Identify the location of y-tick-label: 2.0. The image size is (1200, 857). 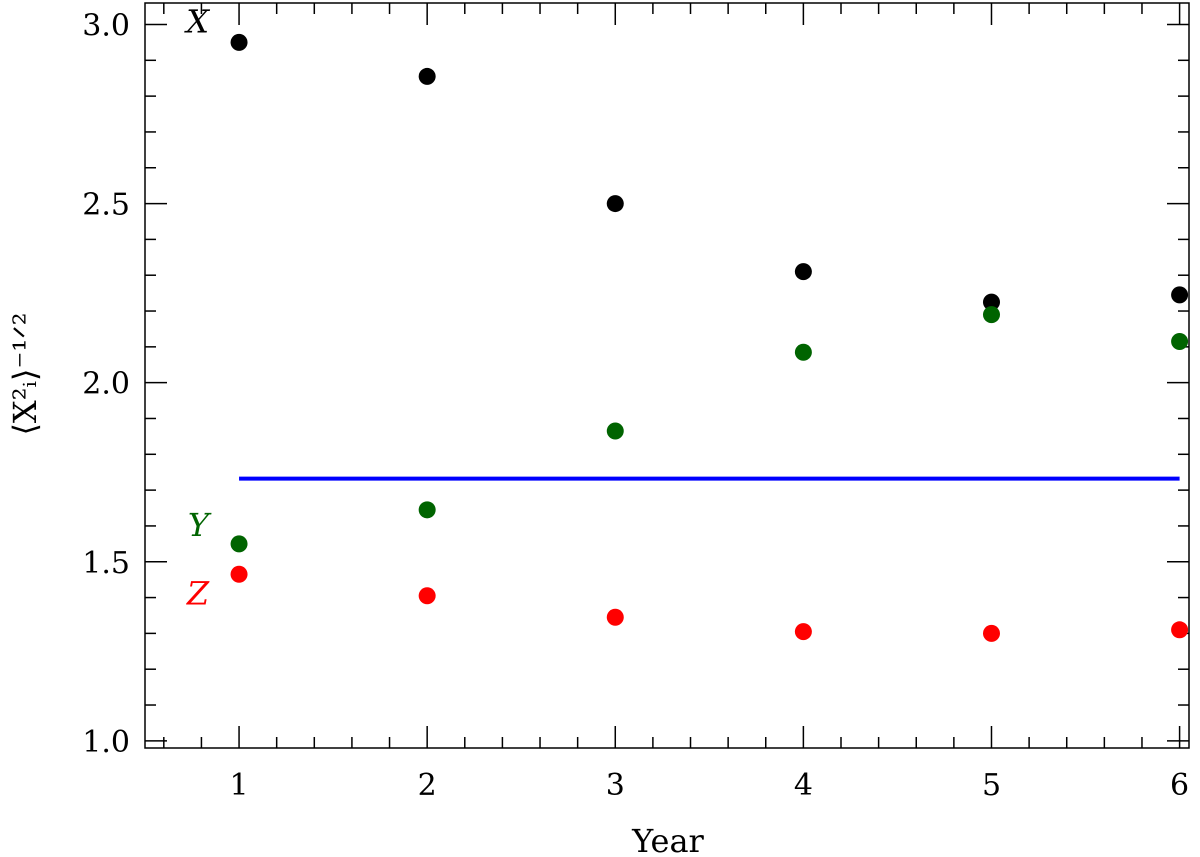
(106, 384).